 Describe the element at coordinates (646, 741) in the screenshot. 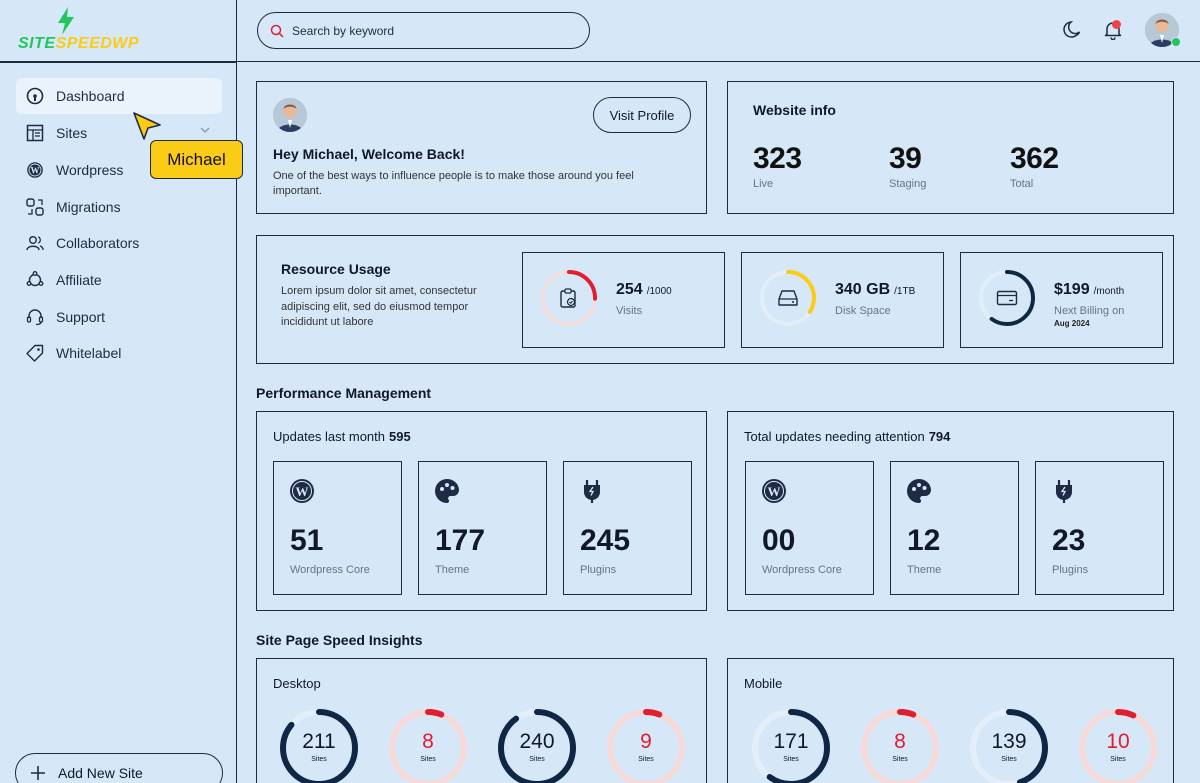

I see `gauge-value: 9` at that location.